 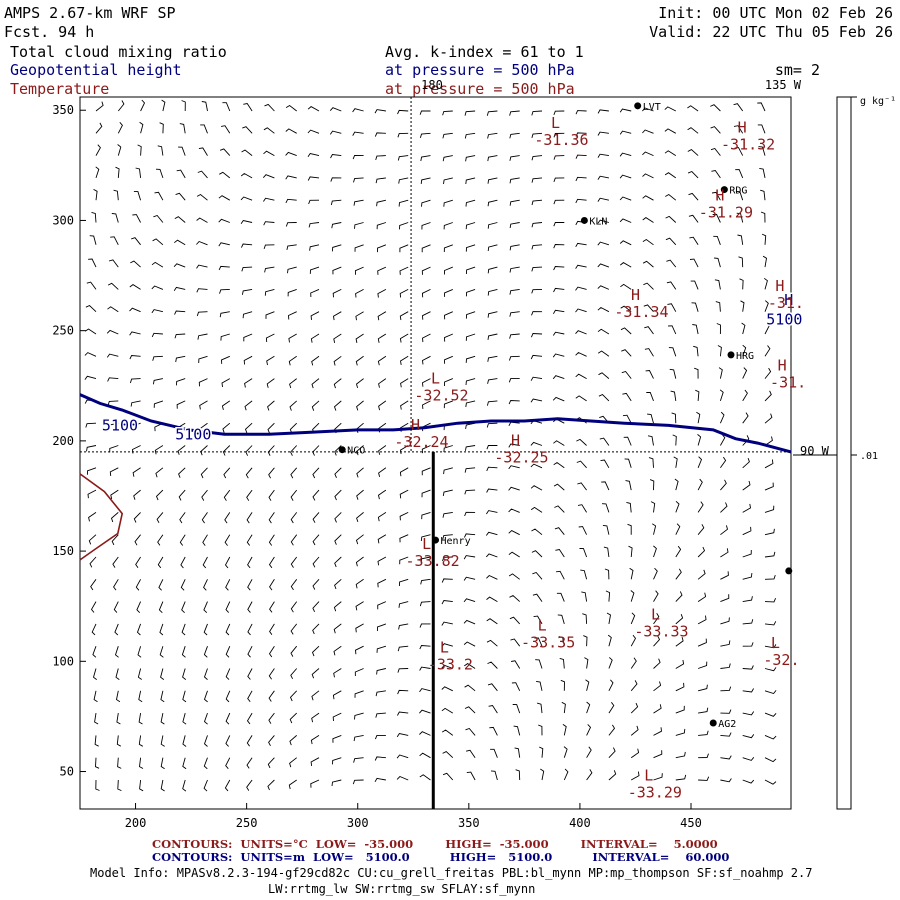 I want to click on colorbar-box, so click(x=844, y=453).